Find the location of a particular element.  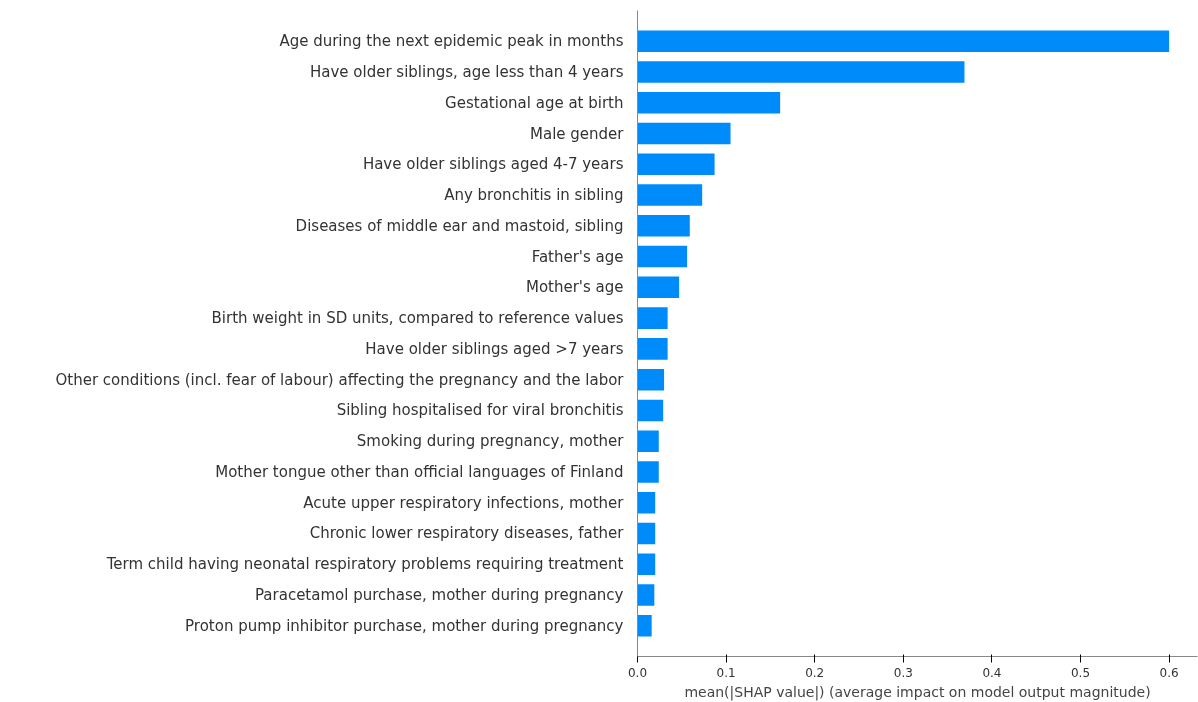

y-tick-label: Have older siblings, age less than 4 years is located at coordinates (466, 72).